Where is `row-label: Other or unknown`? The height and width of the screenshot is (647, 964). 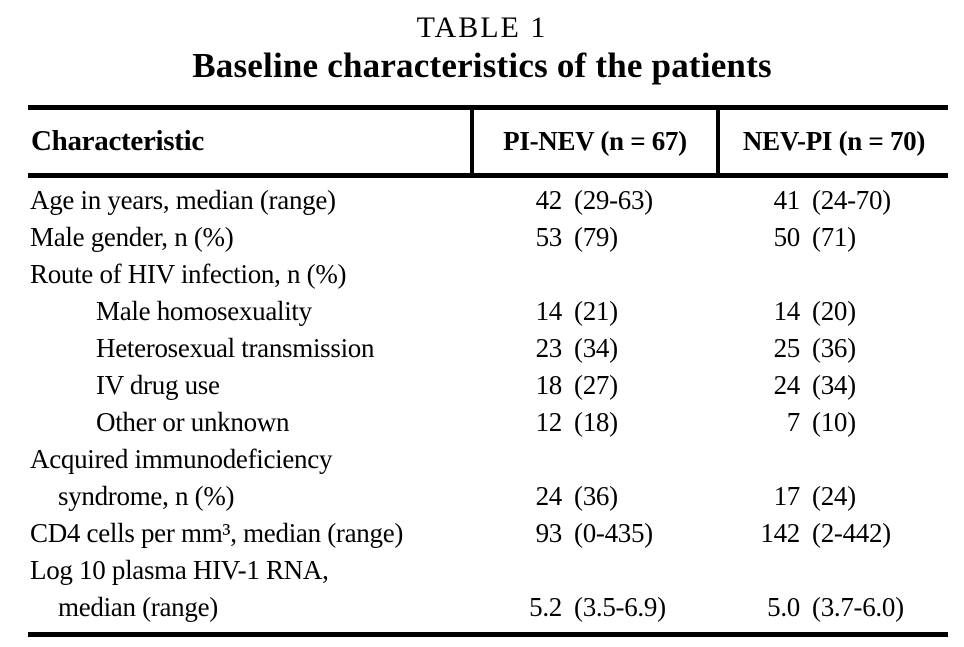 row-label: Other or unknown is located at coordinates (193, 422).